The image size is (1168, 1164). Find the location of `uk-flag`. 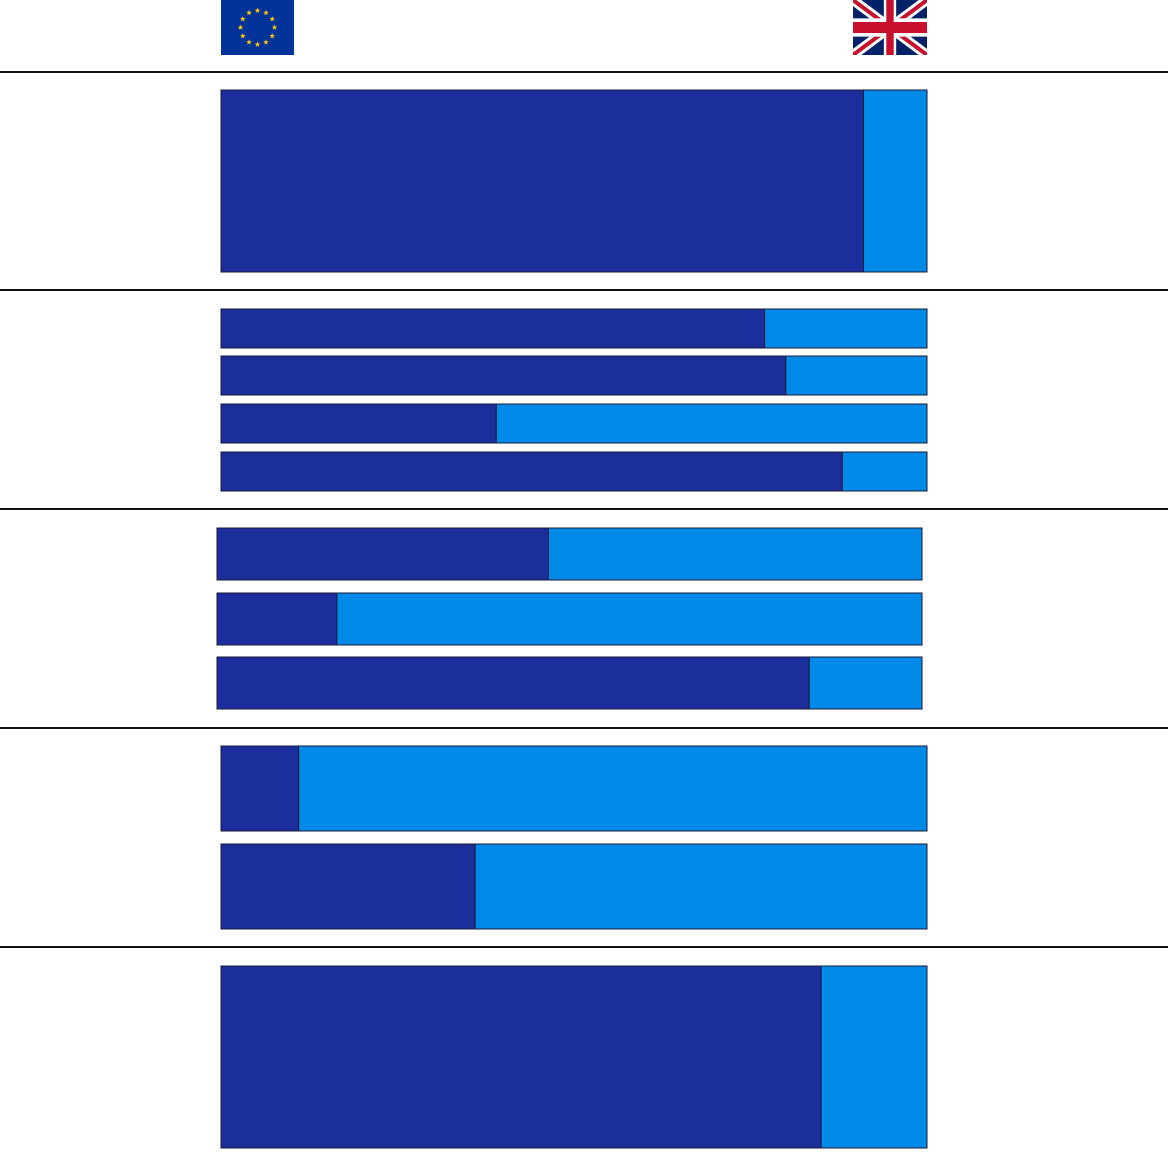

uk-flag is located at coordinates (890, 27).